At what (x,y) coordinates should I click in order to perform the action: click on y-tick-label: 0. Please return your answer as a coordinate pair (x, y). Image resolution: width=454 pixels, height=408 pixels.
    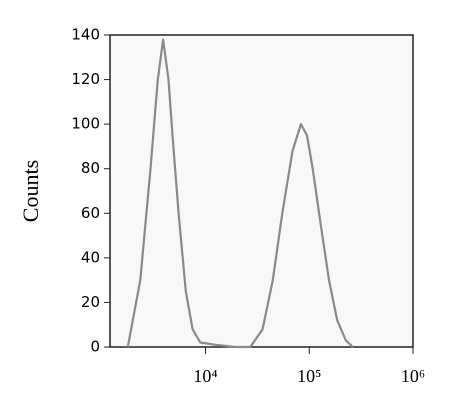
    Looking at the image, I should click on (95, 347).